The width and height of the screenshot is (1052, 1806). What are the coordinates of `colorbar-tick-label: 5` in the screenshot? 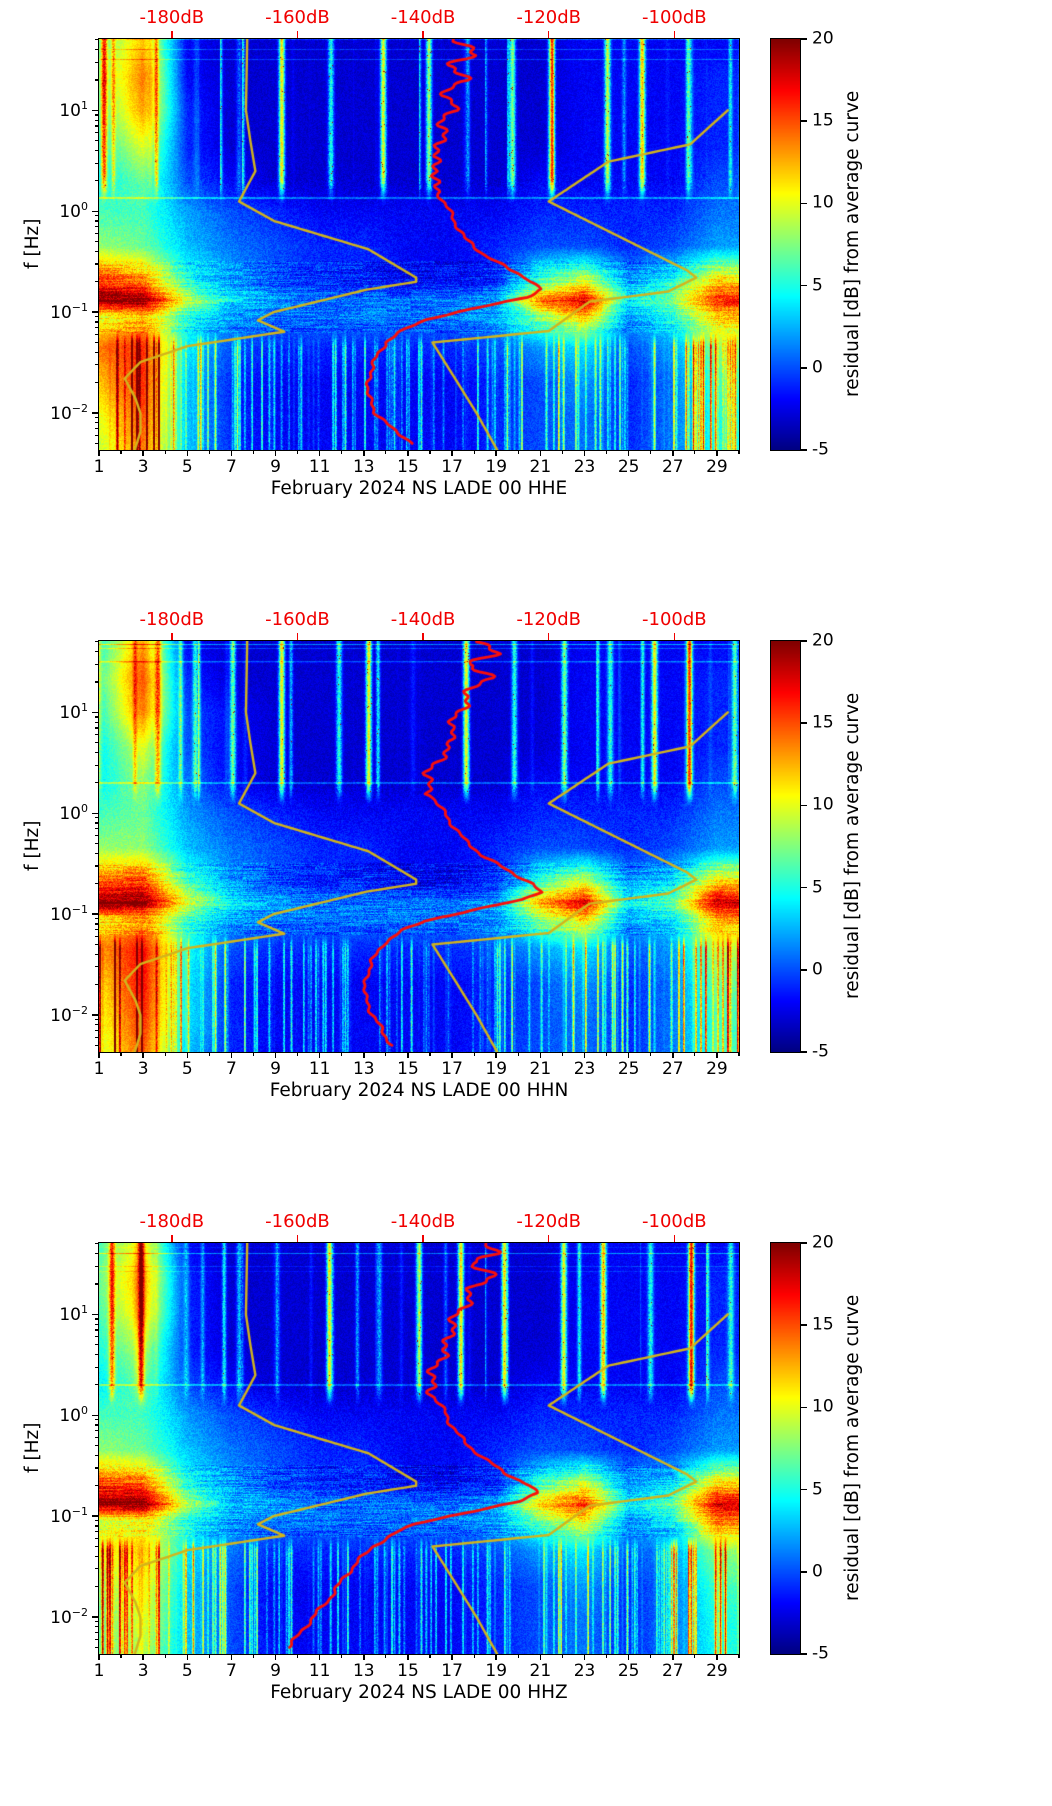 It's located at (817, 887).